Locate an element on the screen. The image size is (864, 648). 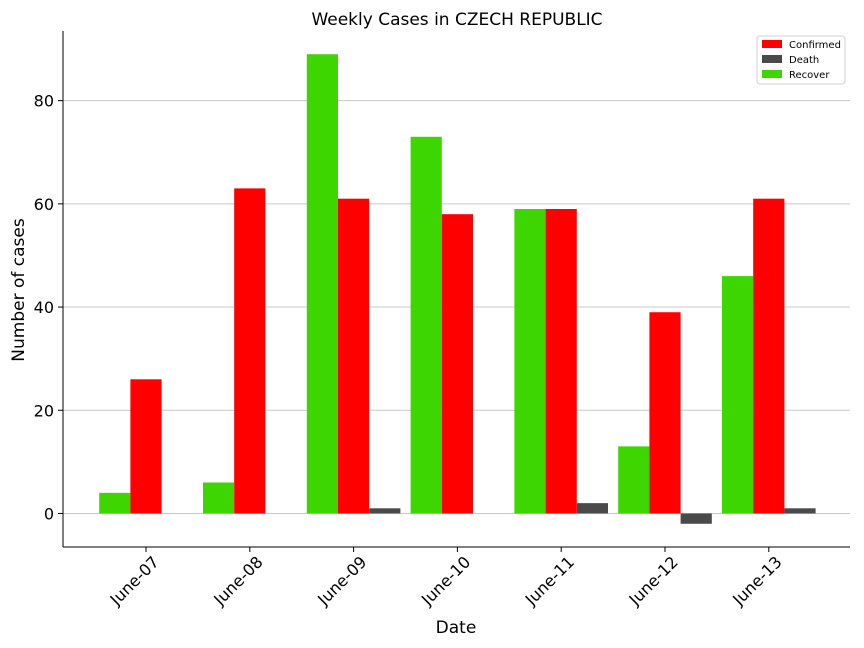
legend: Confirmed Death Recover is located at coordinates (801, 60).